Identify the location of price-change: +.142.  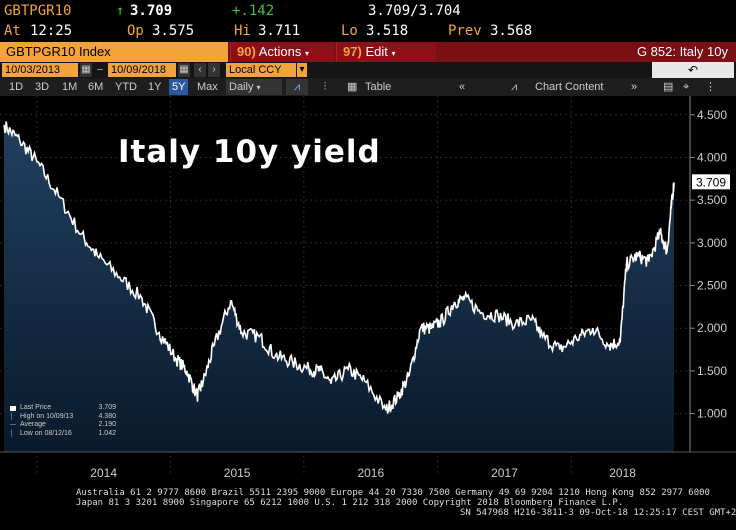
(253, 11).